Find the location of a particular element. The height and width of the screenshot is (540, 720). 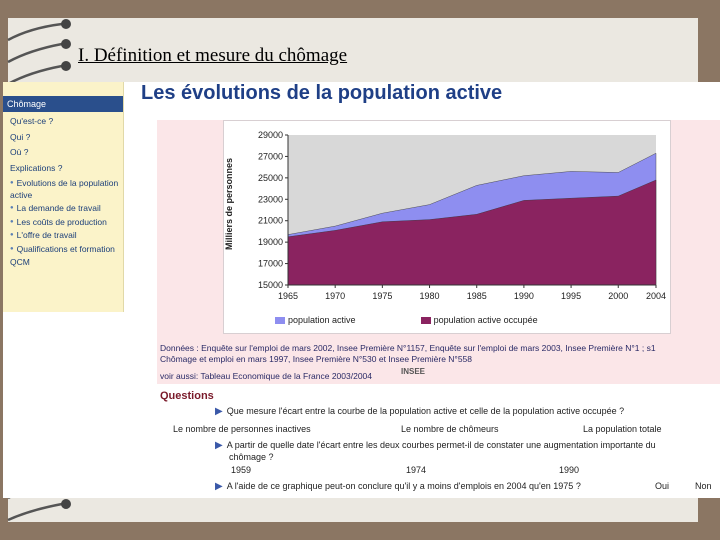

q1-option-3: La population totale is located at coordinates (622, 429).